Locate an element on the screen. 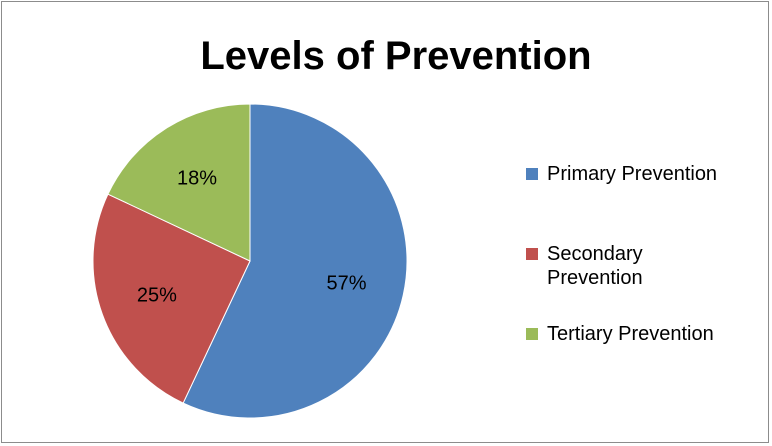  data-label-secondary-prevention: 25% is located at coordinates (157, 296).